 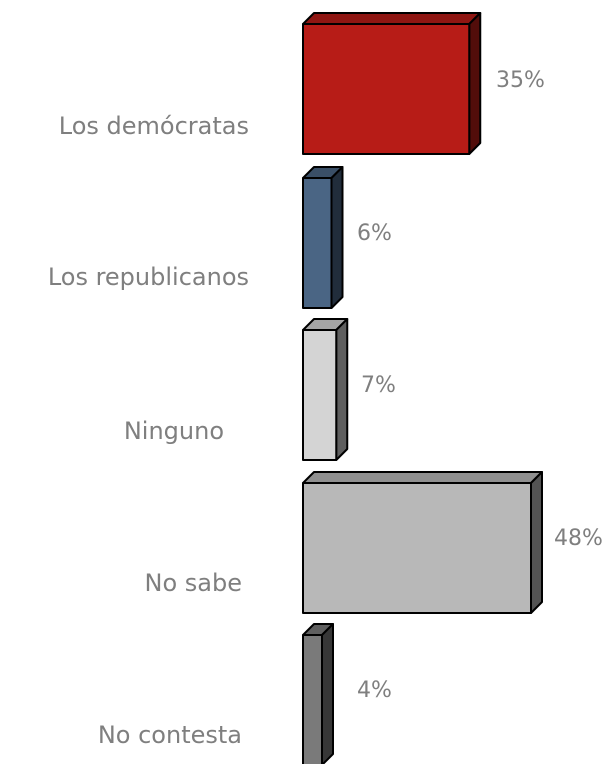 I want to click on bar-no-contesta, so click(x=318, y=693).